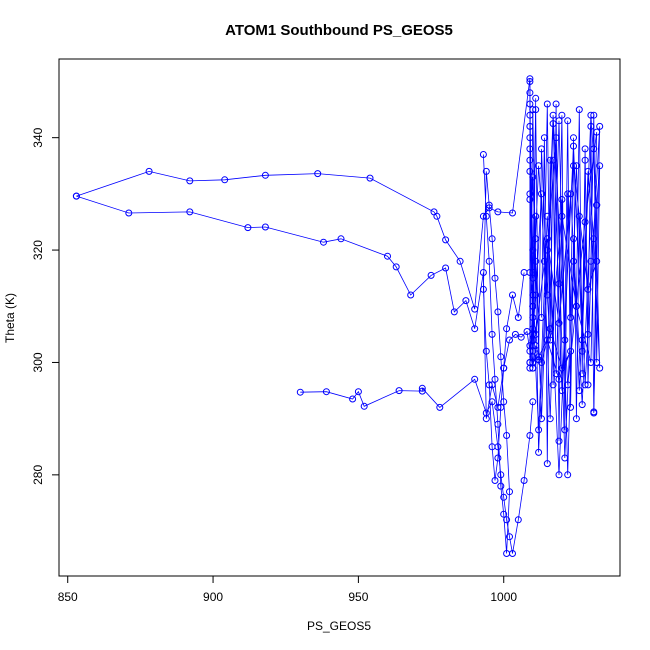 This screenshot has width=650, height=650. Describe the element at coordinates (38, 250) in the screenshot. I see `y-tick-label: 320` at that location.